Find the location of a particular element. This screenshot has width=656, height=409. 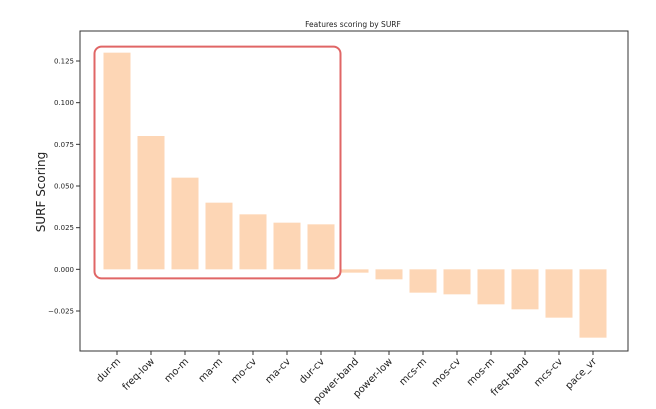

x-tick-label: mos-m is located at coordinates (481, 372).